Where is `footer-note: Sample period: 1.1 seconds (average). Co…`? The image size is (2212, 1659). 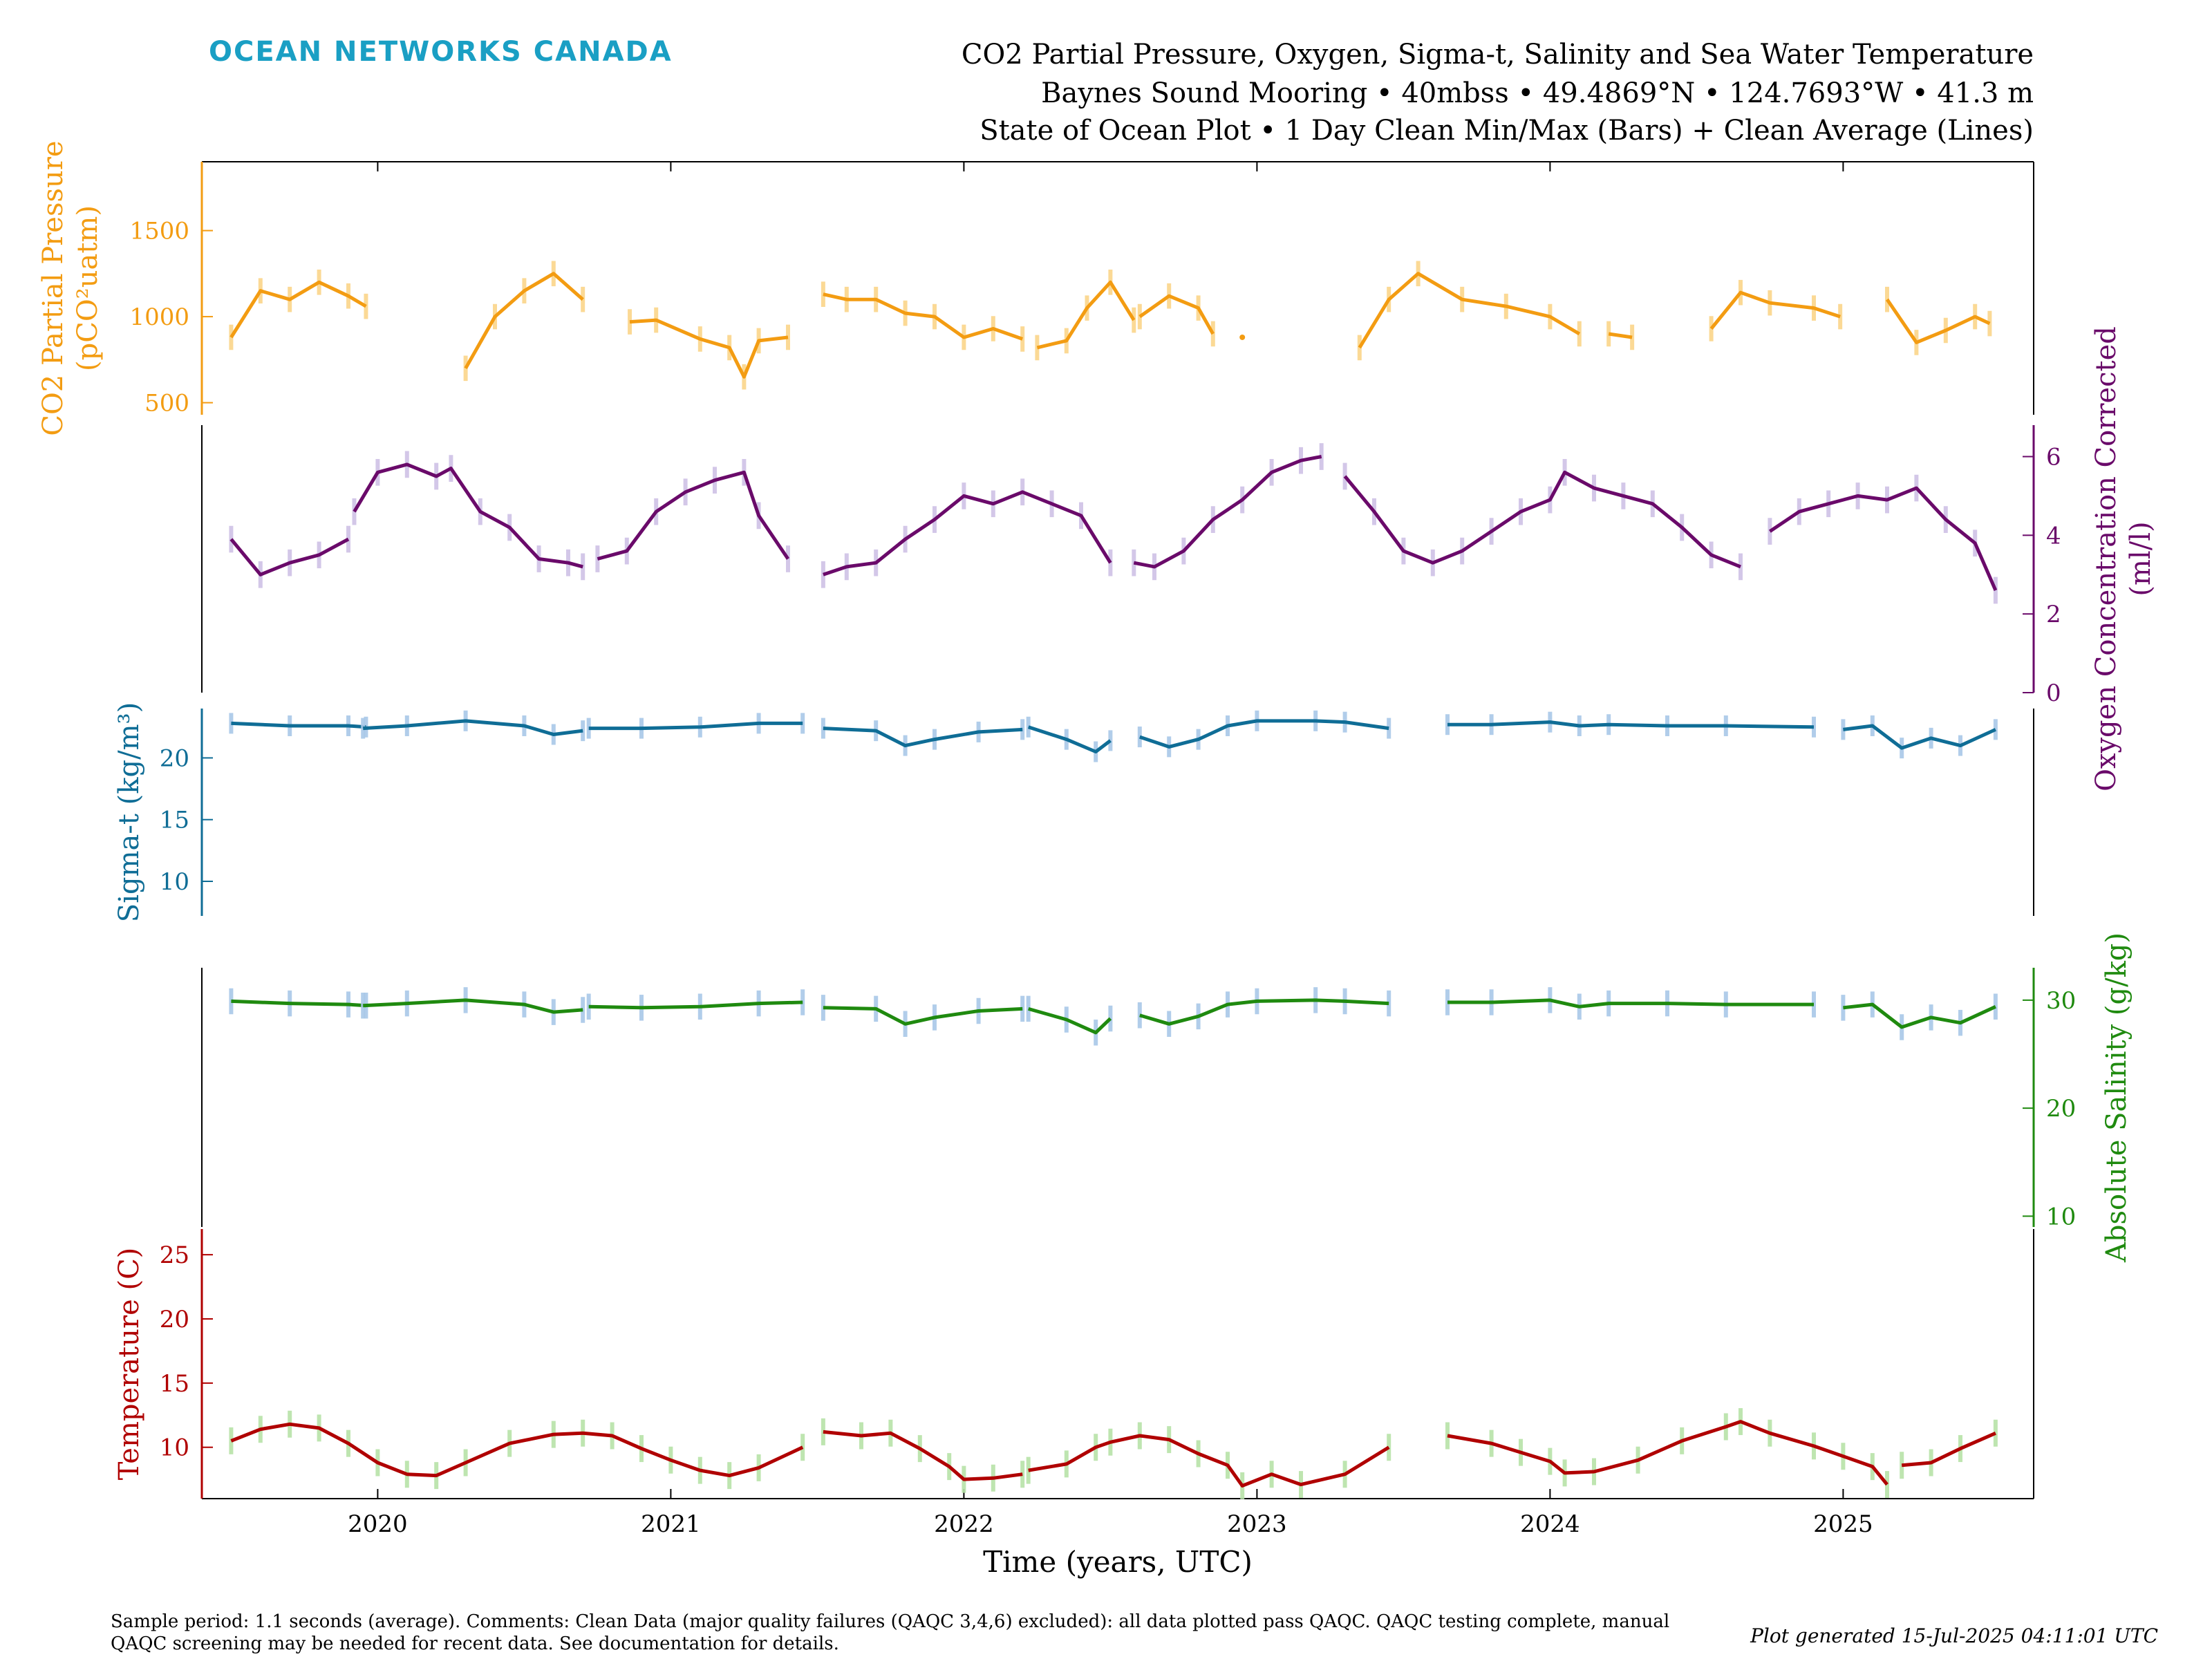 footer-note: Sample period: 1.1 seconds (average). Co… is located at coordinates (890, 1633).